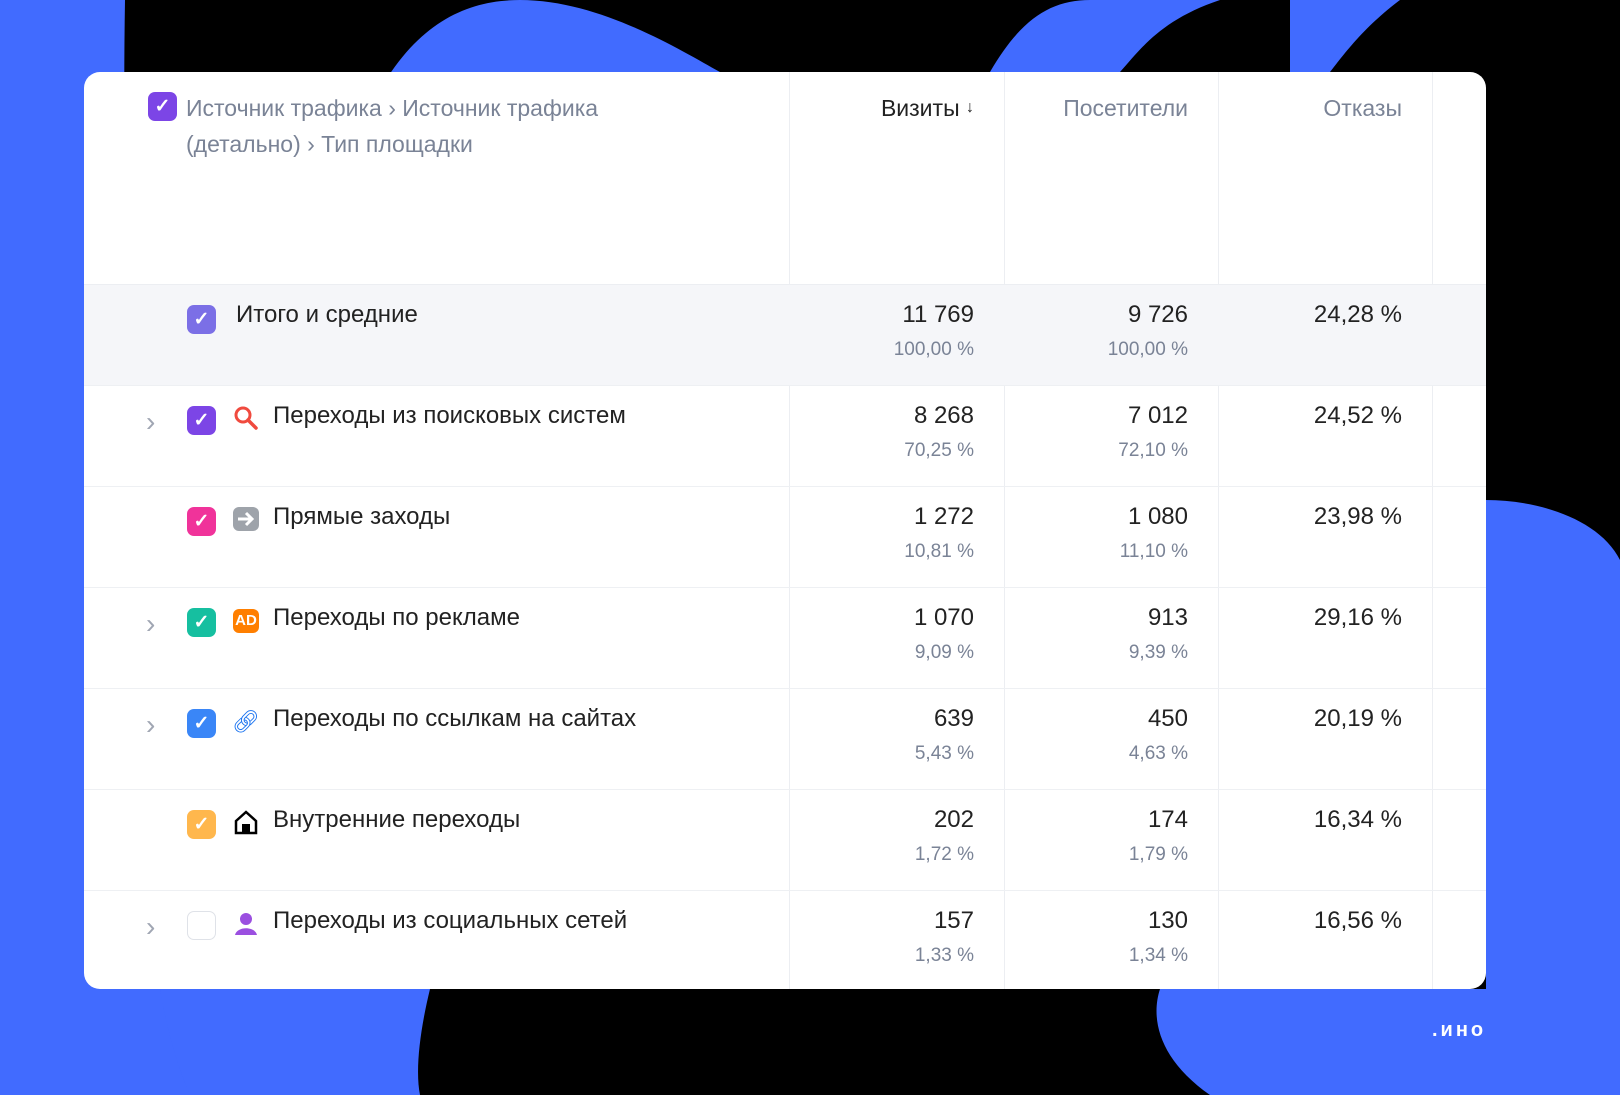  What do you see at coordinates (246, 520) in the screenshot?
I see `arrow-right-icon` at bounding box center [246, 520].